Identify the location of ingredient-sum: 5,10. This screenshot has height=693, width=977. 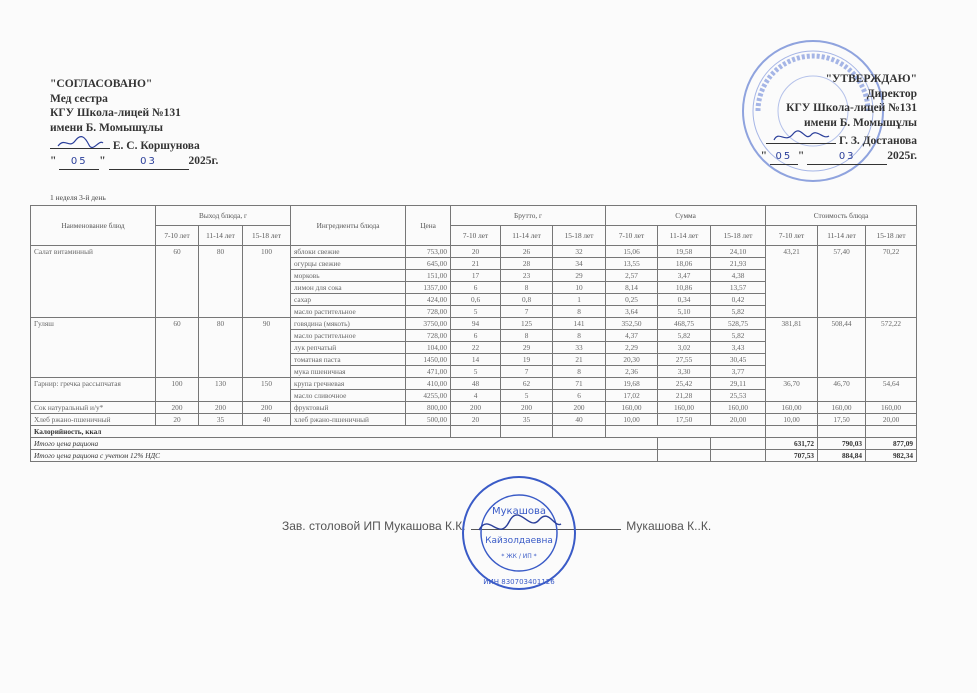
(684, 311).